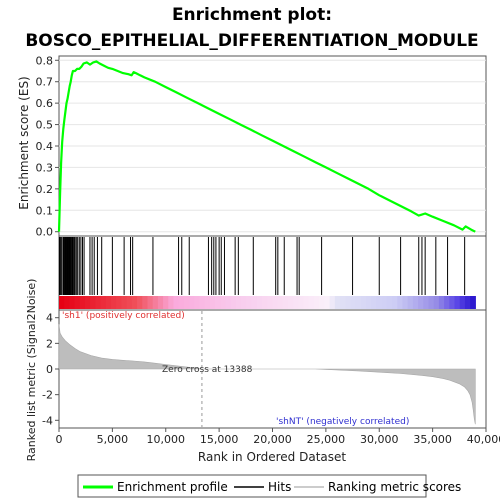  Describe the element at coordinates (24, 142) in the screenshot. I see `es-y-axis-label: Enrichment score (ES)` at that location.